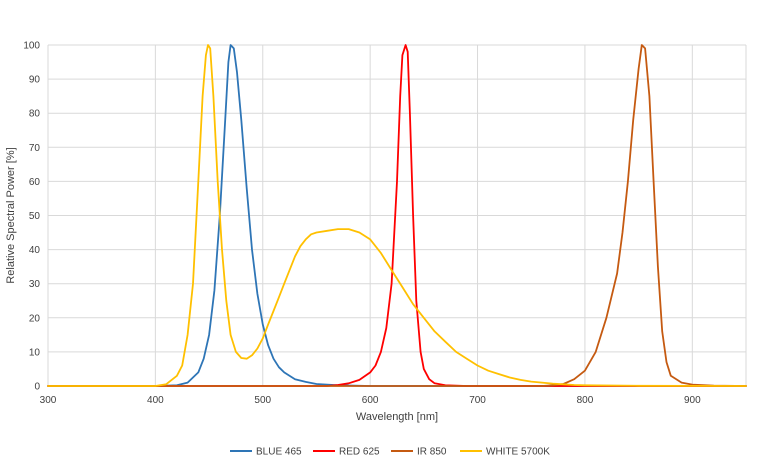 Image resolution: width=768 pixels, height=472 pixels. Describe the element at coordinates (279, 452) in the screenshot. I see `legend-label: BLUE 465` at that location.